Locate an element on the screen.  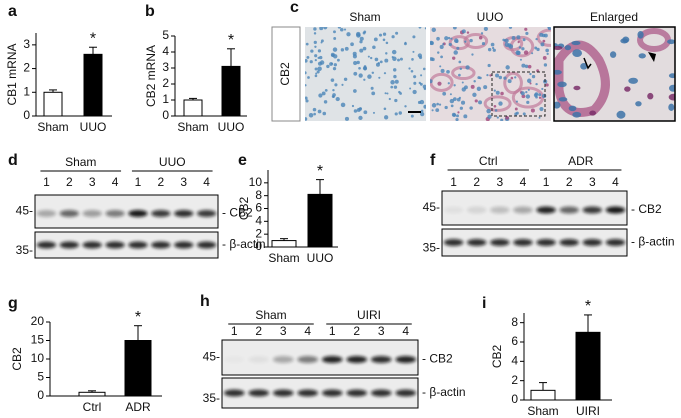
size-marker: 35- is located at coordinates (431, 248).